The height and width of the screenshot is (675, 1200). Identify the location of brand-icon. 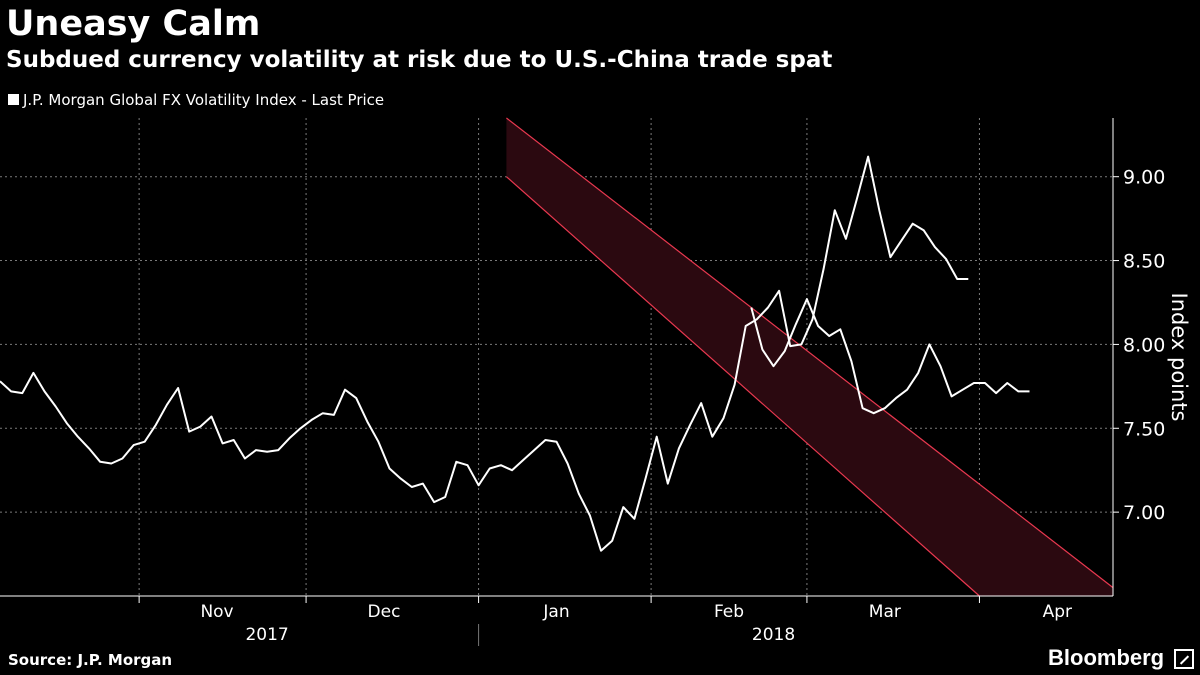
(1184, 659).